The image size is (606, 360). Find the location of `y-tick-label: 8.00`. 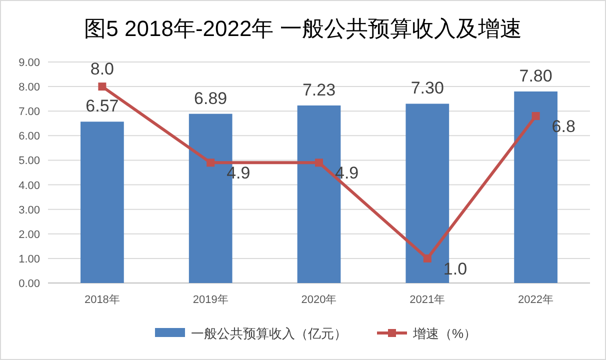

y-tick-label: 8.00 is located at coordinates (29, 88).